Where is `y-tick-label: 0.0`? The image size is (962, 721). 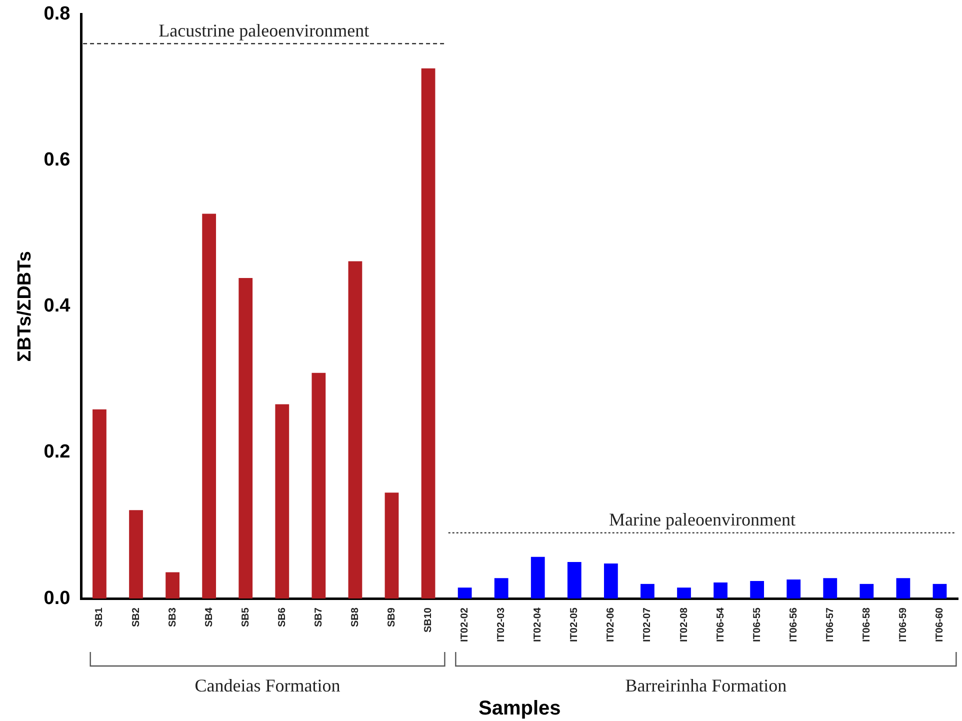 y-tick-label: 0.0 is located at coordinates (57, 598).